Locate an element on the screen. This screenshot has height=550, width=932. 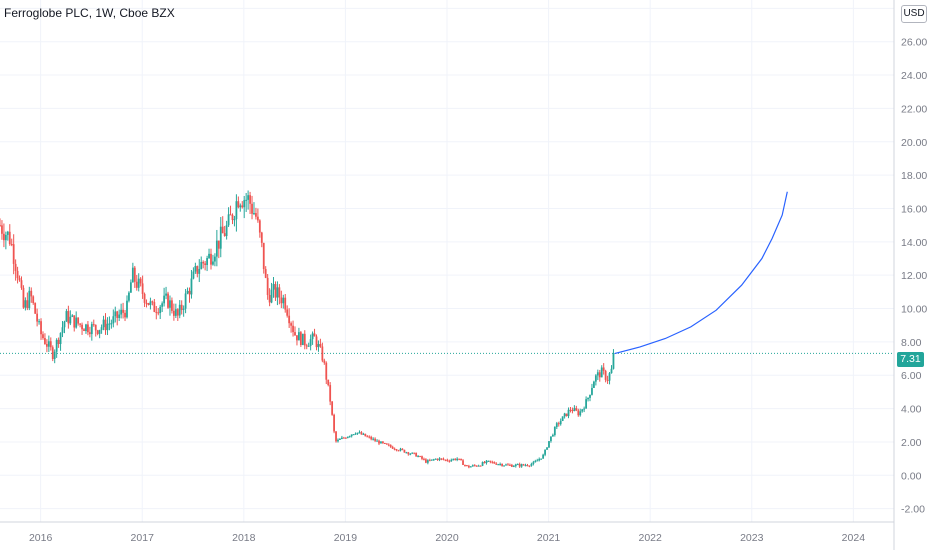
x-tick-label: 2017 is located at coordinates (143, 538).